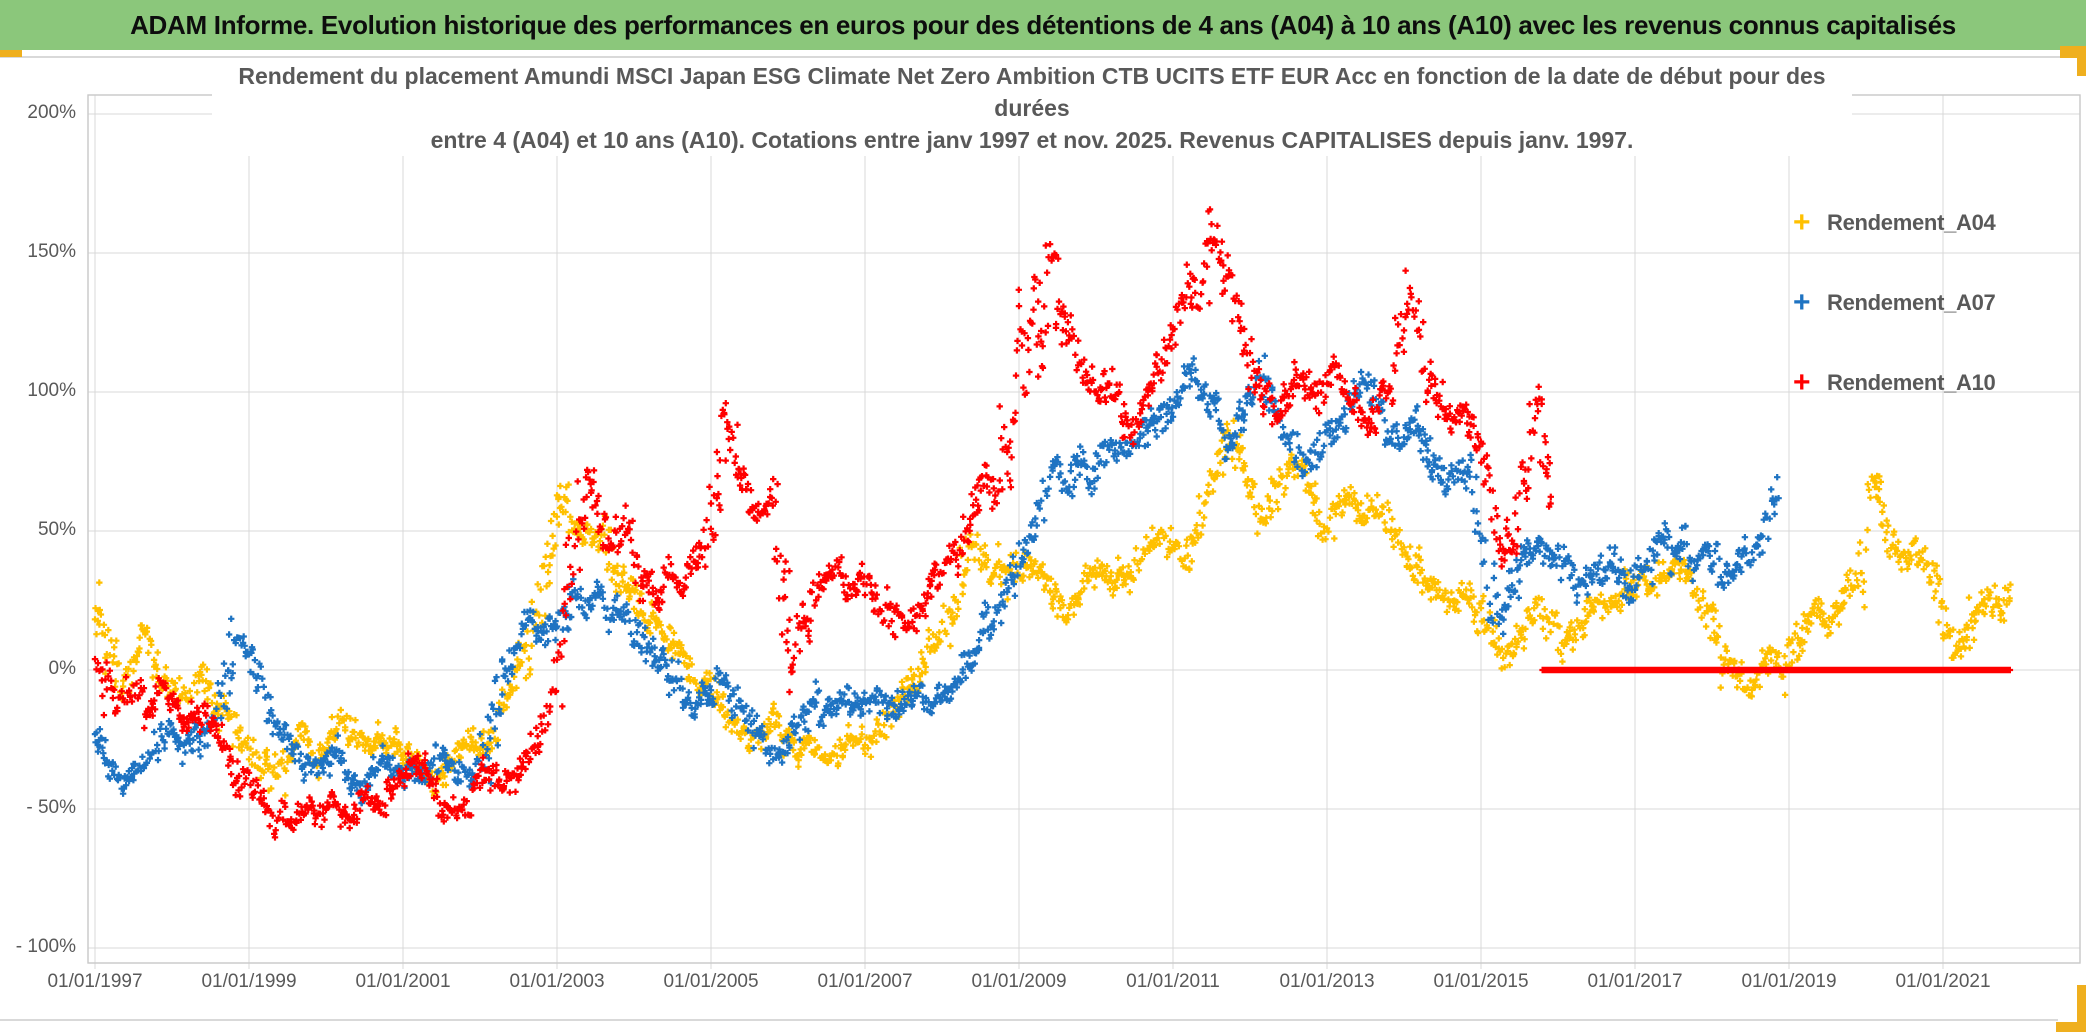 This screenshot has width=2086, height=1032. Describe the element at coordinates (51, 807) in the screenshot. I see `y-axis-tick-label: - 50%` at that location.